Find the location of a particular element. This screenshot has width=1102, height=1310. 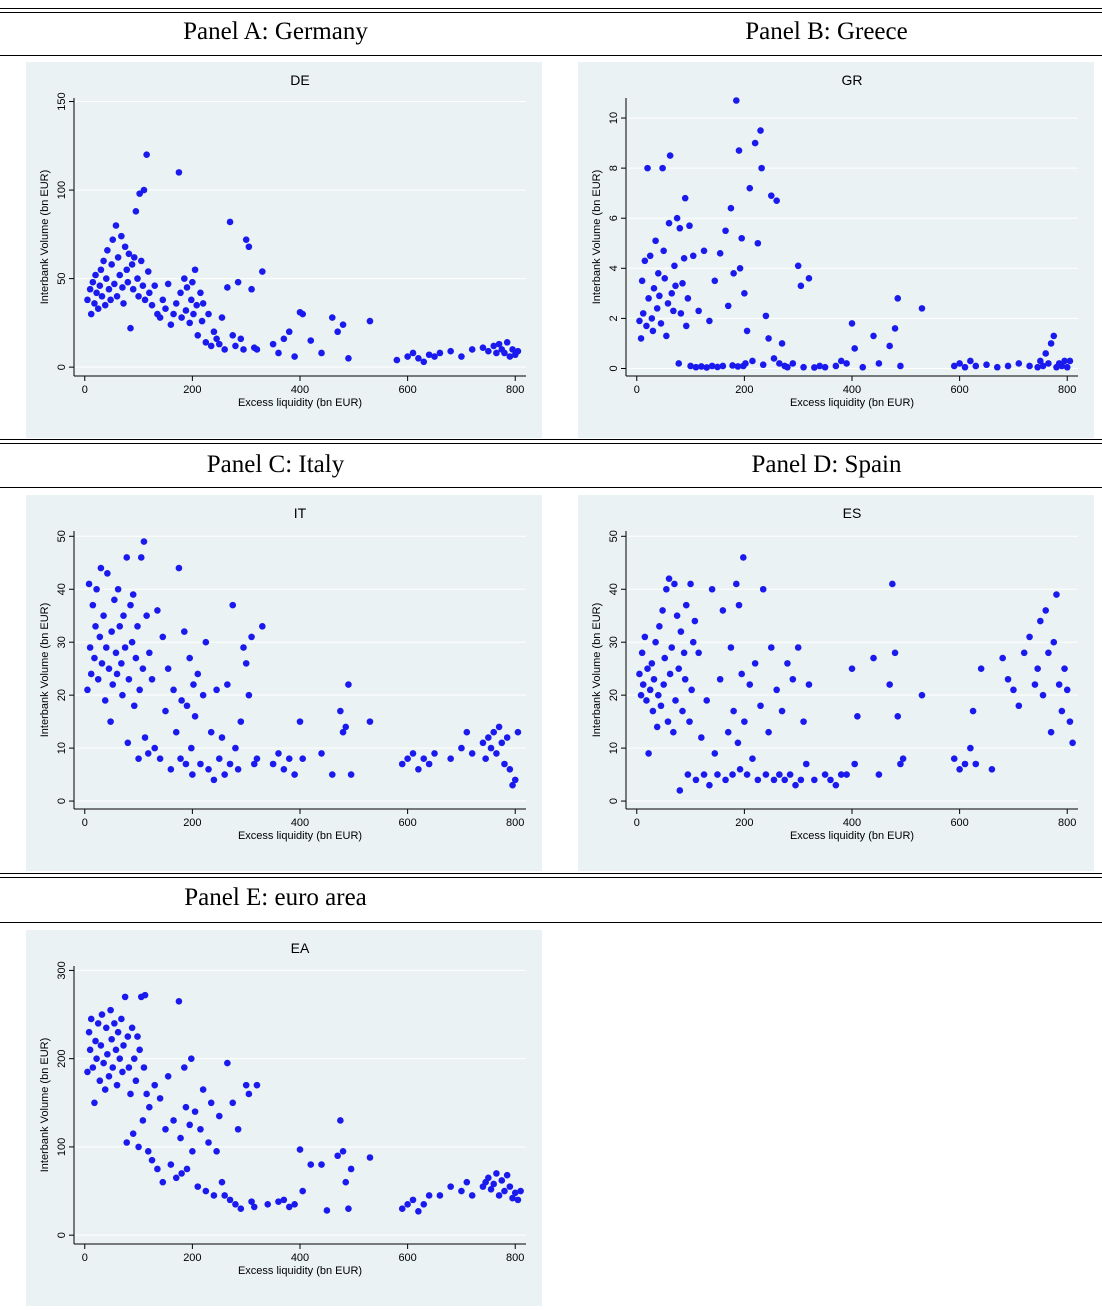

y-tick-label: 100 is located at coordinates (62, 1147).